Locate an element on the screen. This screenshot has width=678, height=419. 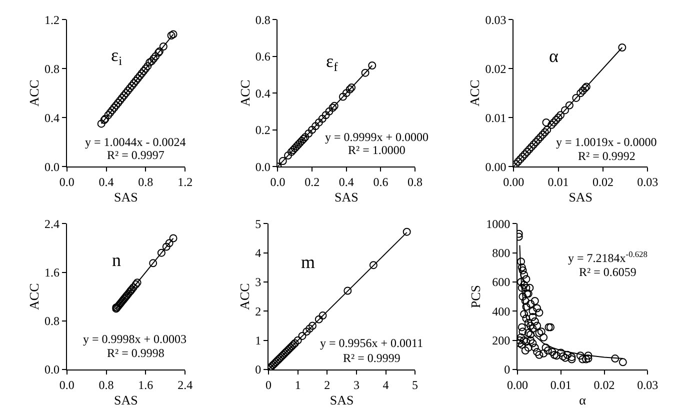
annotation: R² = 0.9992 is located at coordinates (607, 156).